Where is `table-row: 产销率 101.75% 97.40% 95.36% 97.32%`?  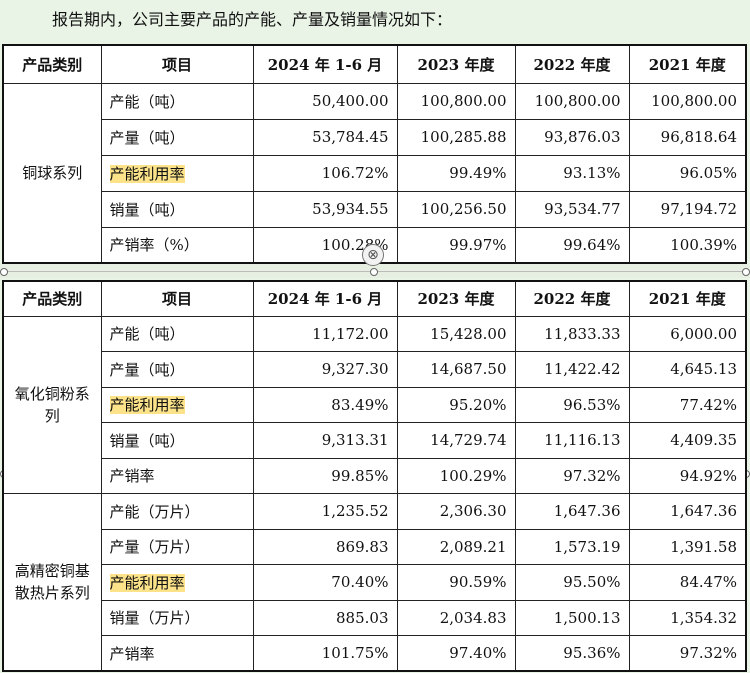
table-row: 产销率 101.75% 97.40% 95.36% 97.32% is located at coordinates (375, 653).